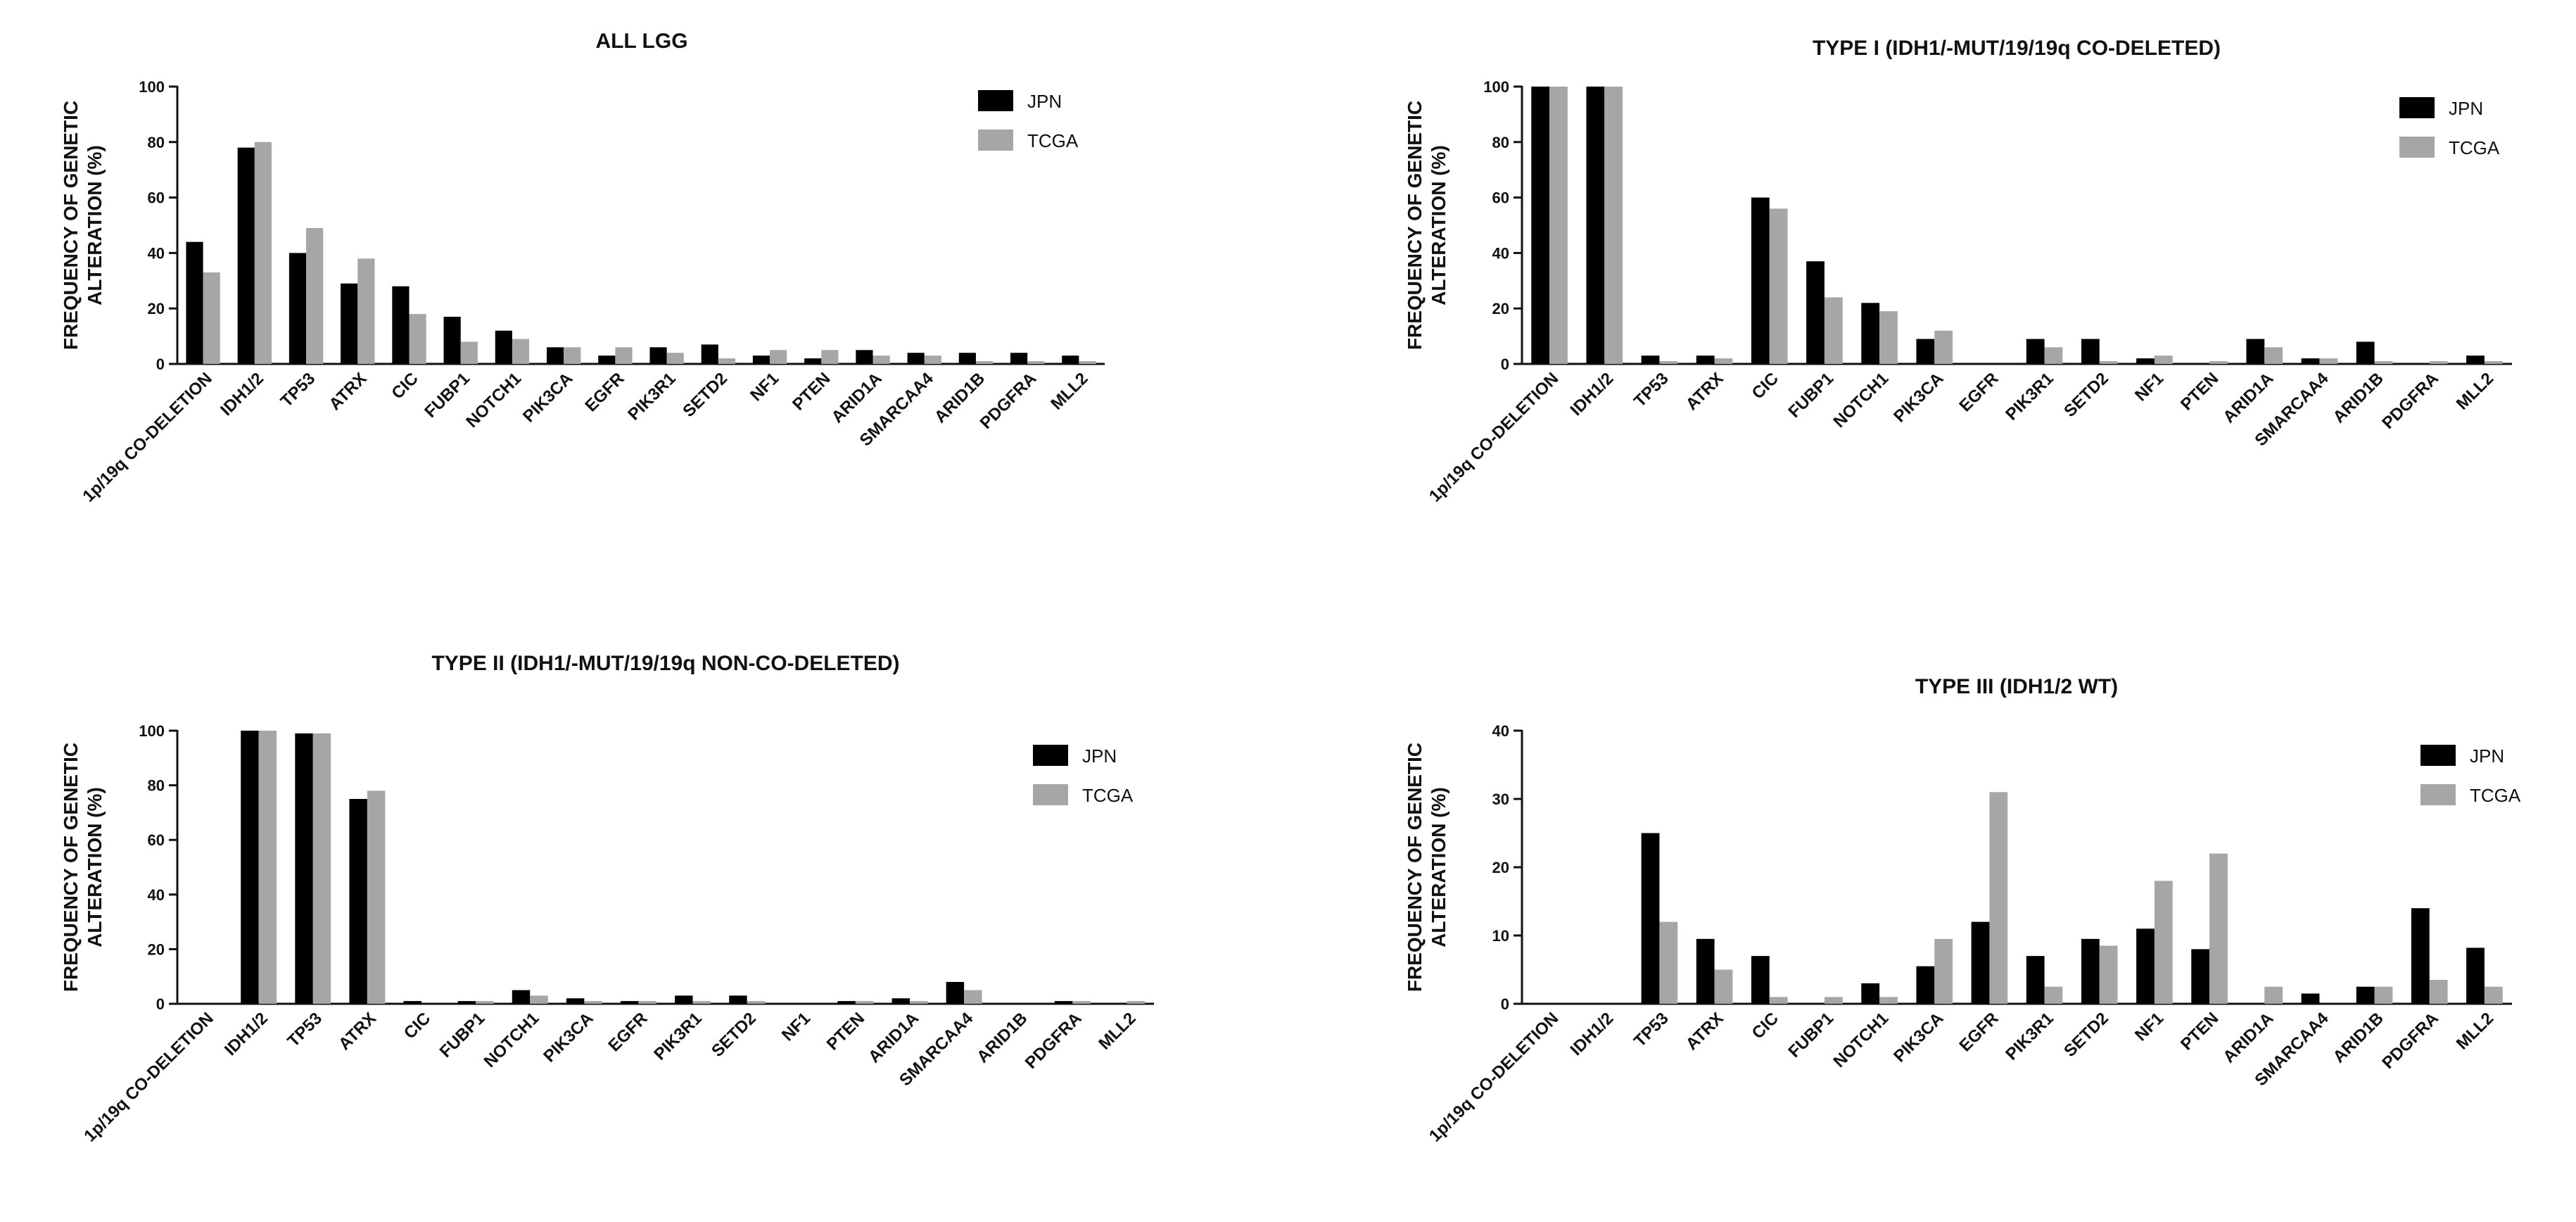  I want to click on y-tick-label: 40, so click(156, 895).